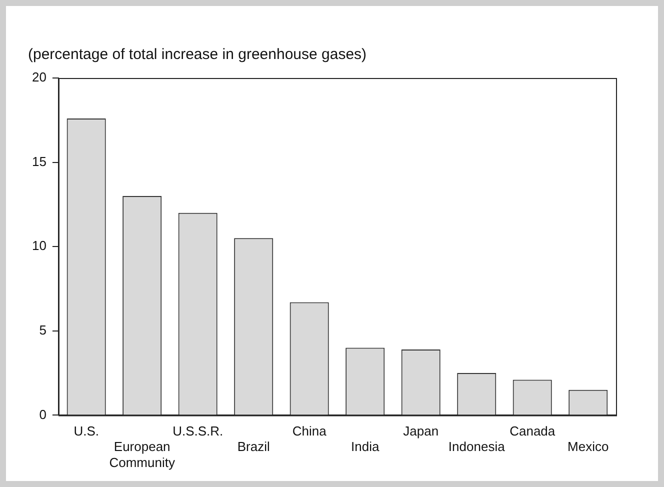  Describe the element at coordinates (477, 446) in the screenshot. I see `x-tick-label: Indonesia` at that location.